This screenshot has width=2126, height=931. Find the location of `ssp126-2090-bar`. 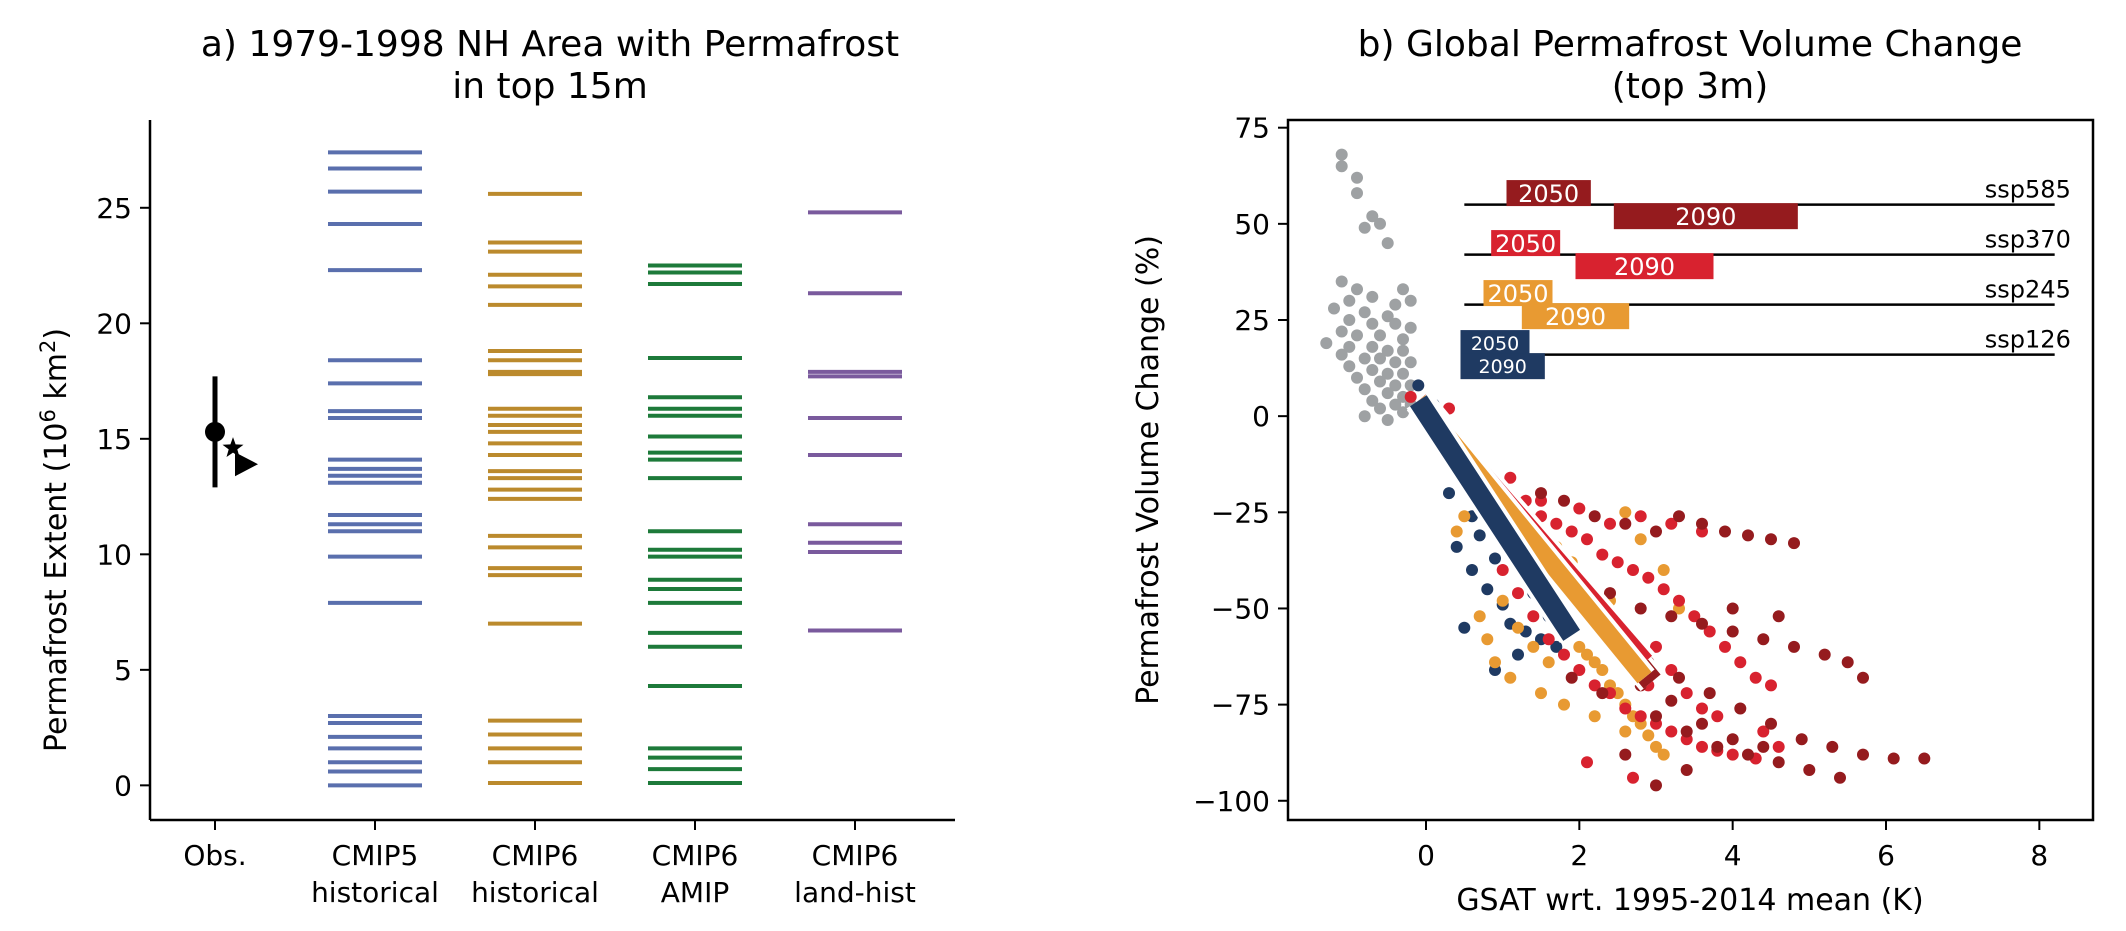

ssp126-2090-bar is located at coordinates (1502, 366).